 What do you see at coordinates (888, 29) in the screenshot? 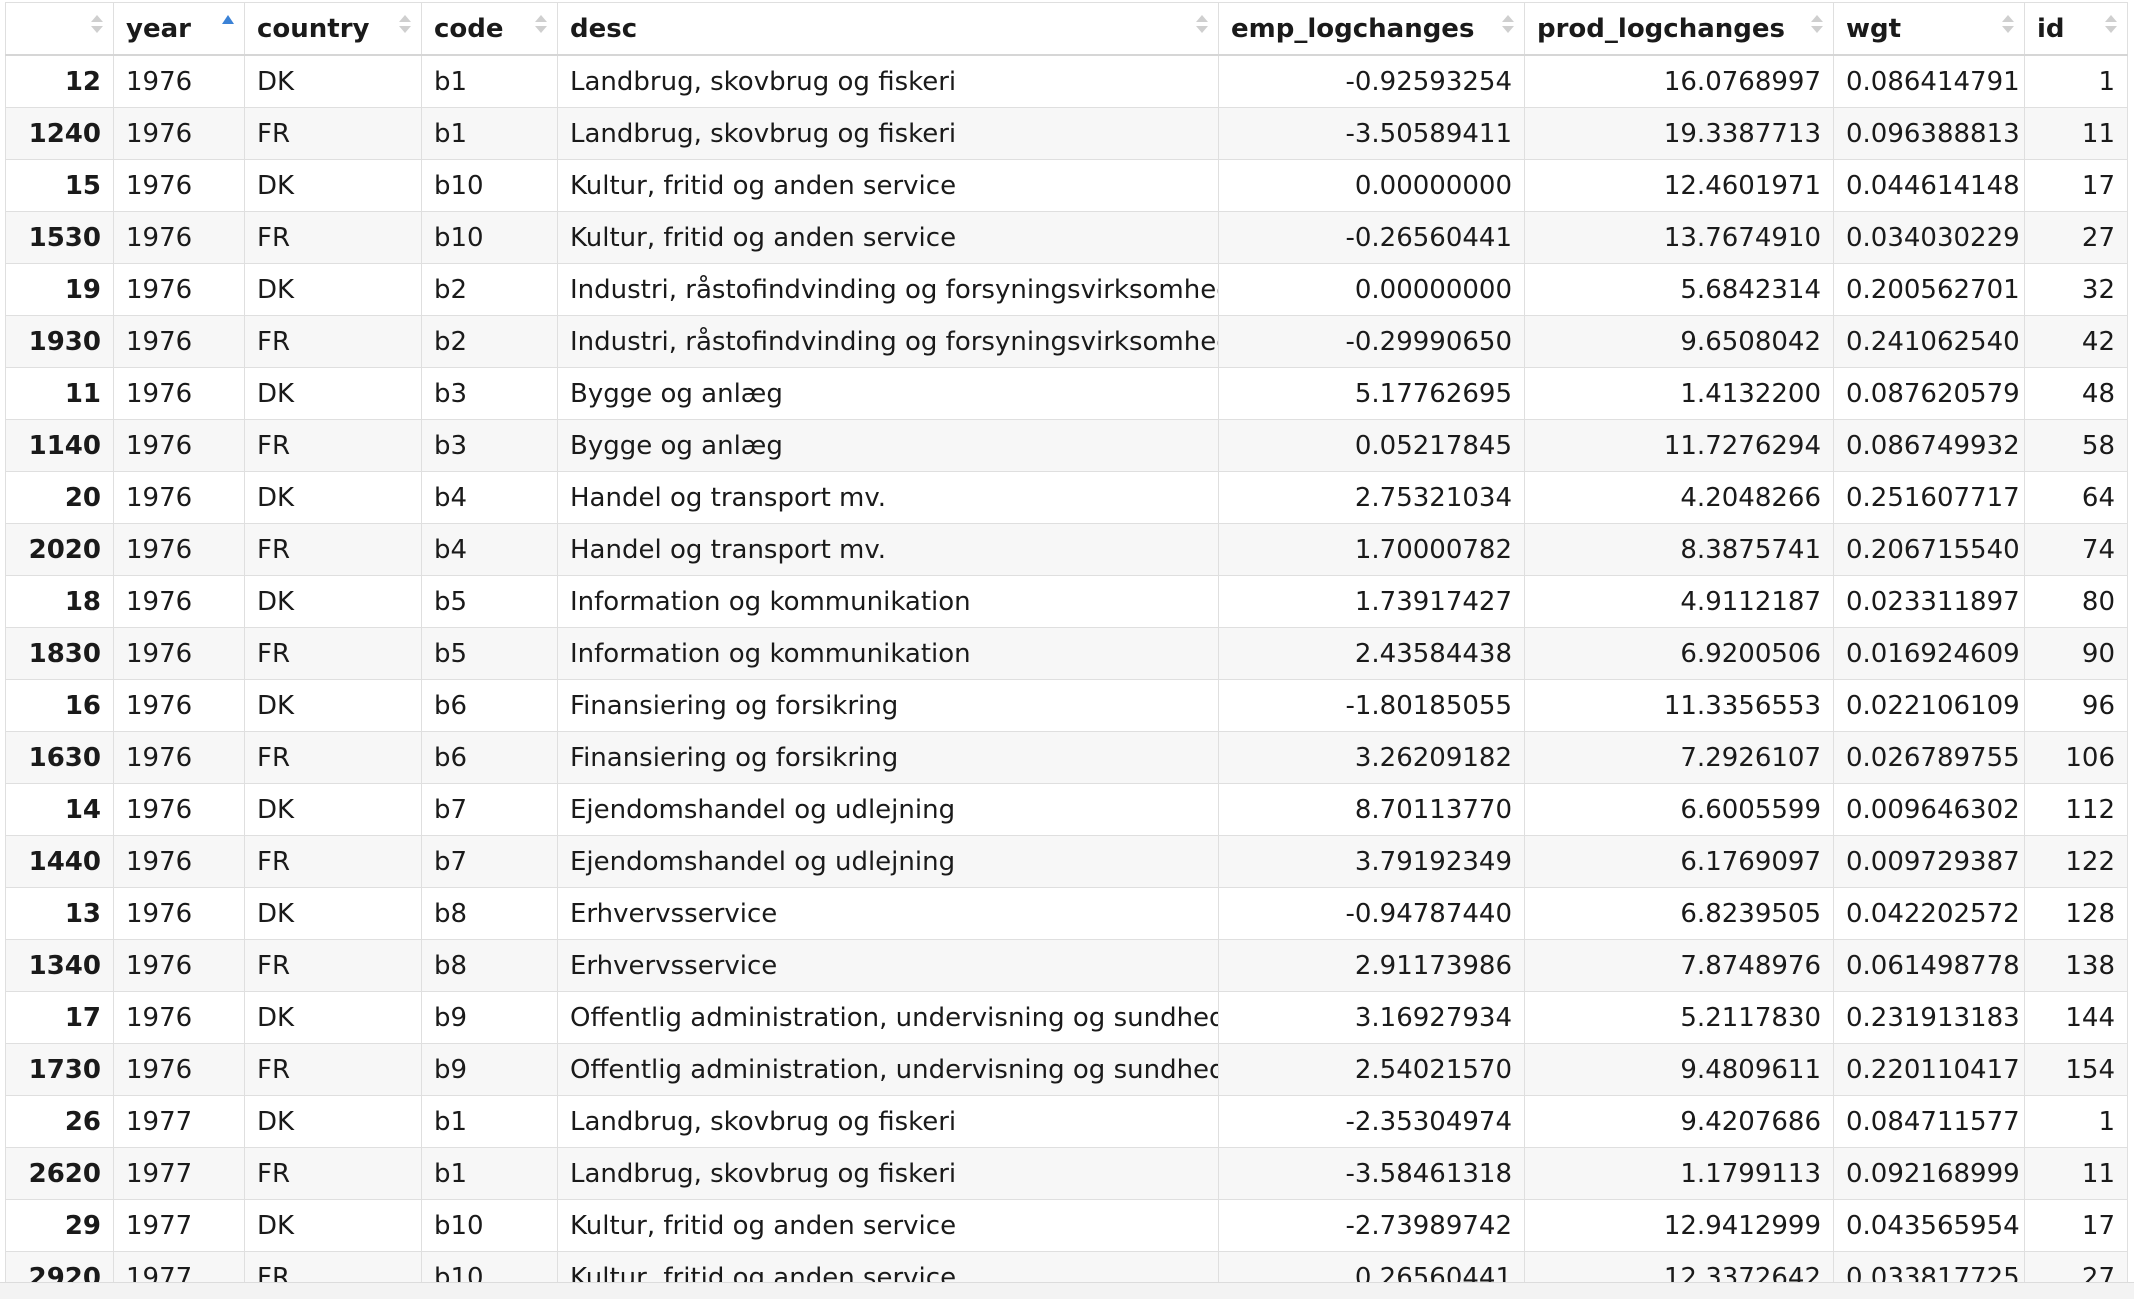
I see `column-header-desc: desc` at bounding box center [888, 29].